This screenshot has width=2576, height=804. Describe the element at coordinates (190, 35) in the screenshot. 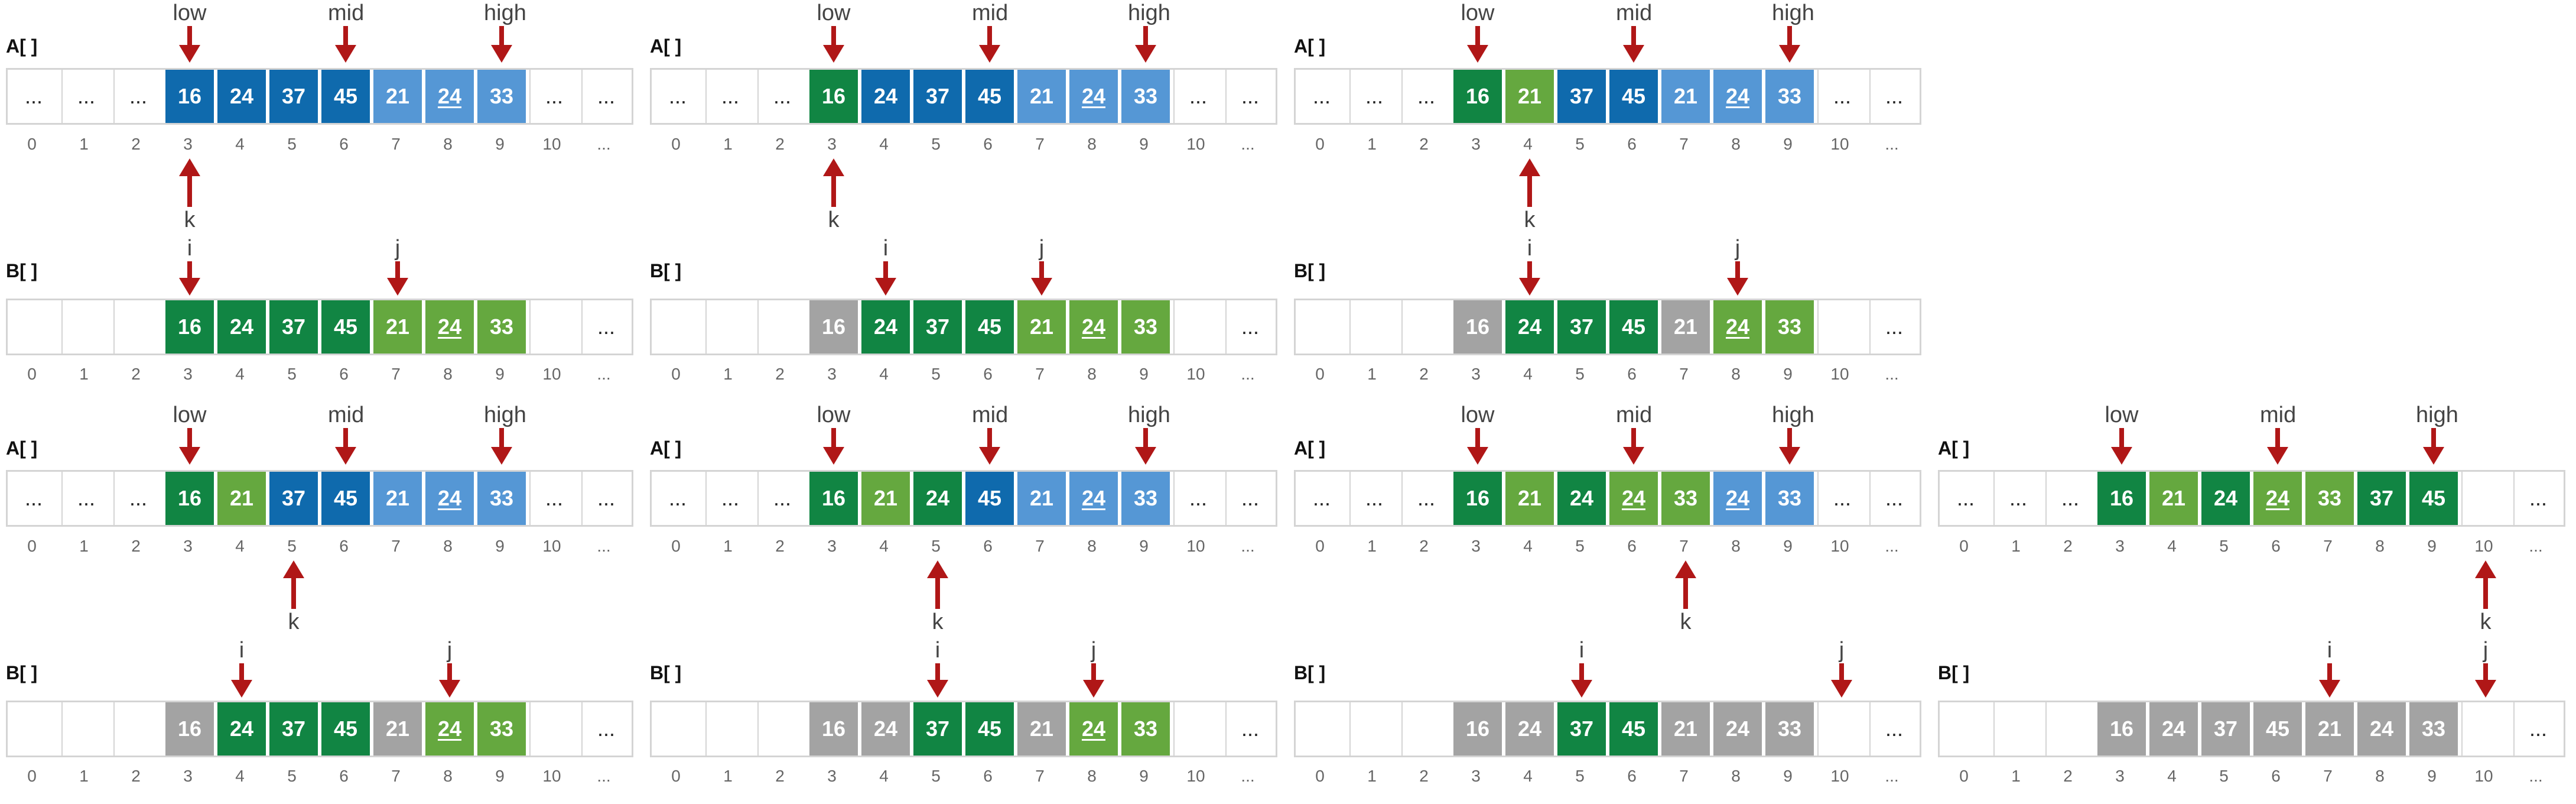

I see `pointer-low-shaft` at that location.